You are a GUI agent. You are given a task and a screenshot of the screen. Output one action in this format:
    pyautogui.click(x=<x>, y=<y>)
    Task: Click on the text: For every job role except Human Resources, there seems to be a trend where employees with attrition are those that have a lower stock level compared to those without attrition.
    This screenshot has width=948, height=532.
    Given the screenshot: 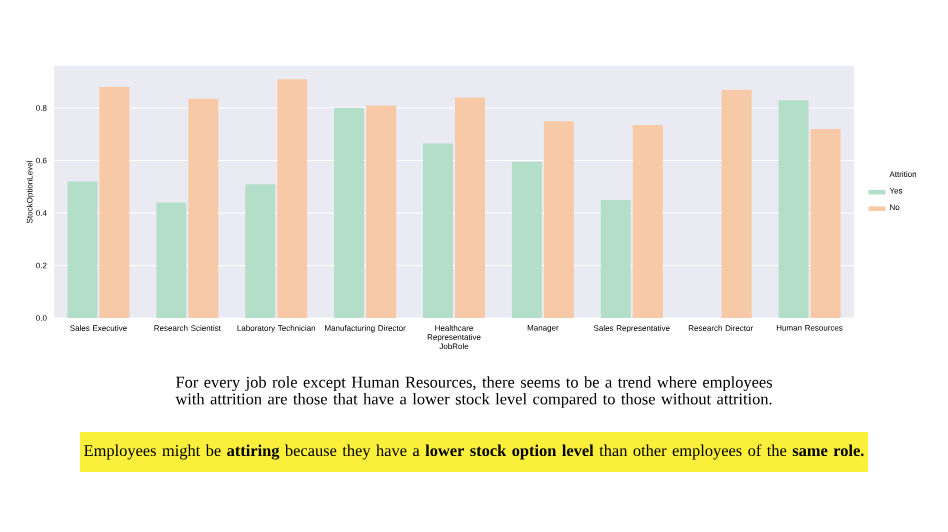 What is the action you would take?
    pyautogui.click(x=473, y=392)
    